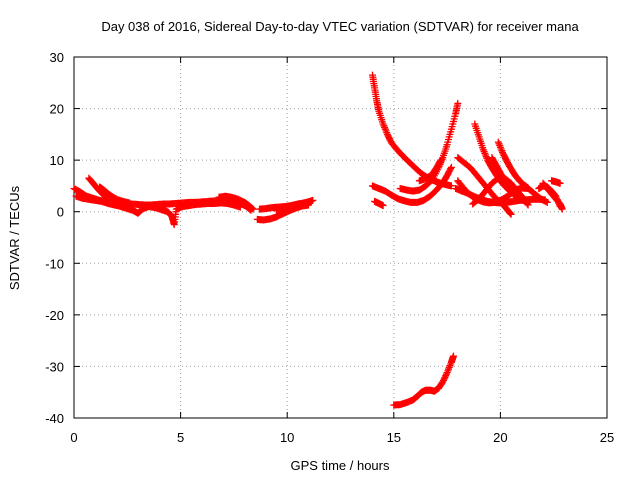 The width and height of the screenshot is (640, 480). I want to click on series-pass-late-l, so click(513, 165).